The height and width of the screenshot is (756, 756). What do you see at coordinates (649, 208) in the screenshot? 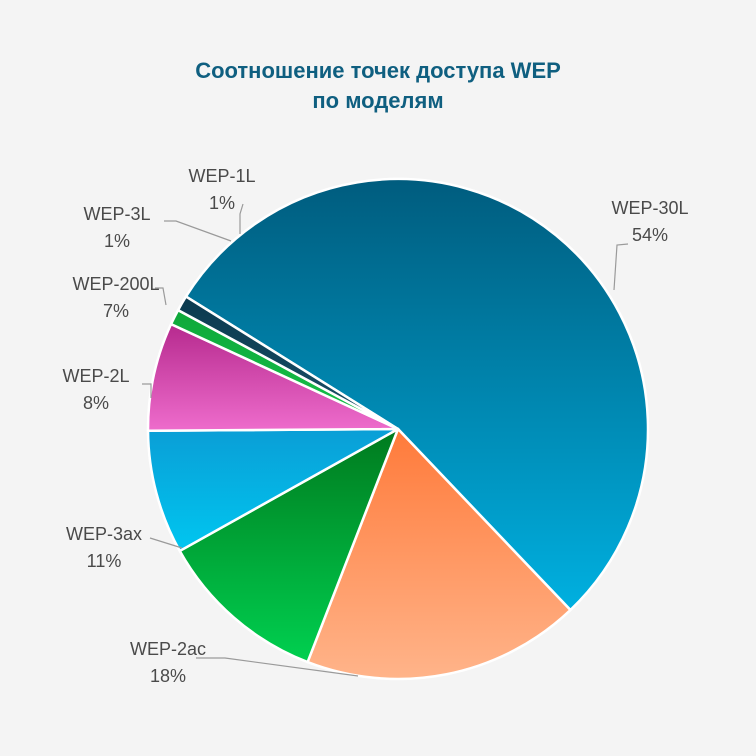
I see `slice-label-wep-30l: WEP-30L` at bounding box center [649, 208].